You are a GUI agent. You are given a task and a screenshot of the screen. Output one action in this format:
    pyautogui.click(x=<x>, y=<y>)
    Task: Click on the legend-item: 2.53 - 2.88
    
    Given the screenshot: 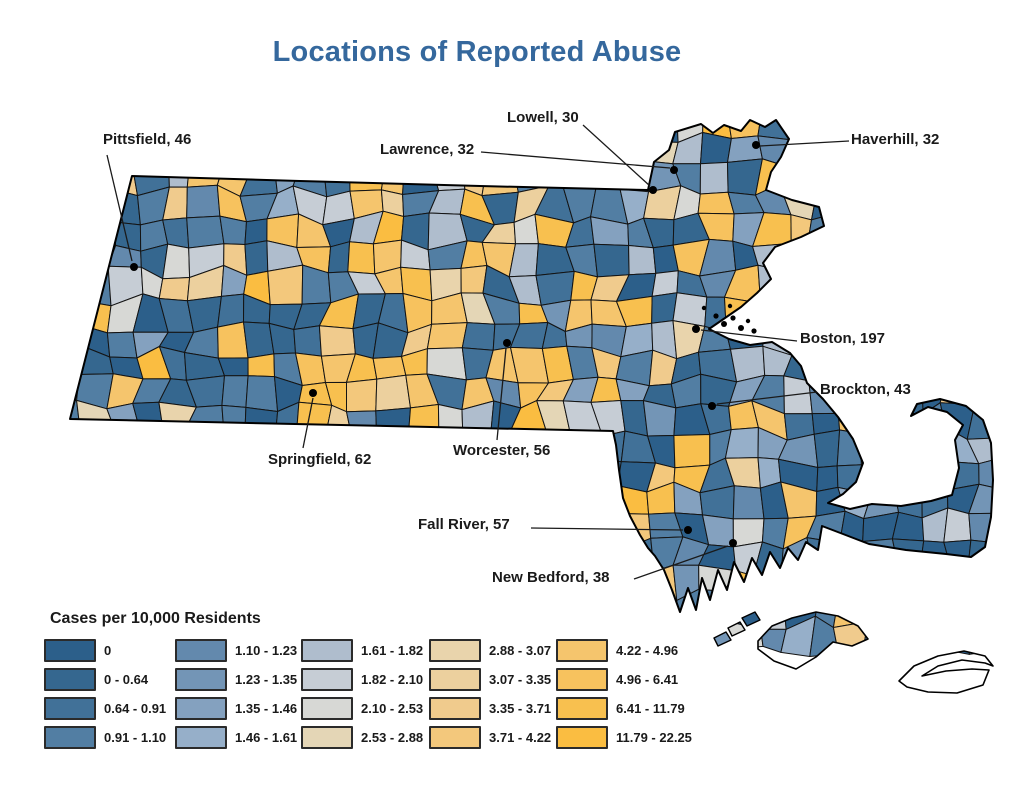 What is the action you would take?
    pyautogui.click(x=365, y=737)
    